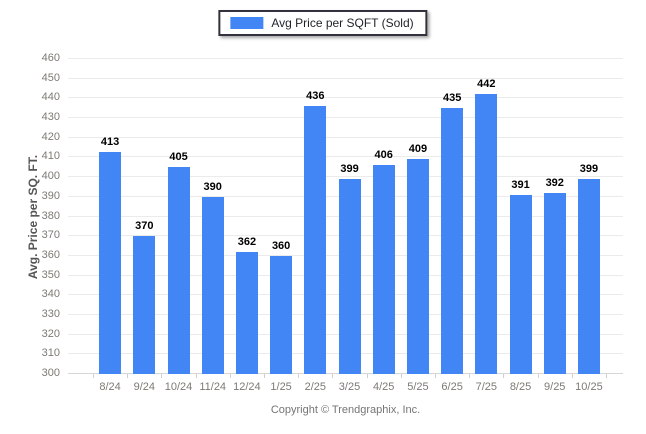  What do you see at coordinates (213, 387) in the screenshot?
I see `x-tick-label: 11/24` at bounding box center [213, 387].